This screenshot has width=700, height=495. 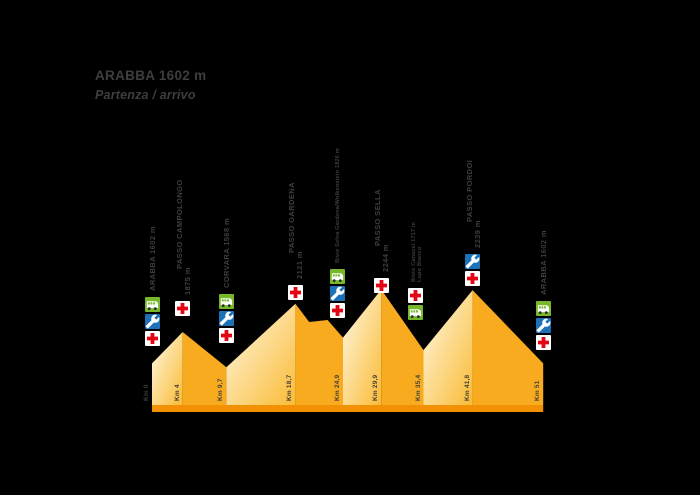 What do you see at coordinates (221, 389) in the screenshot?
I see `km-label-2: Km 9,7` at bounding box center [221, 389].